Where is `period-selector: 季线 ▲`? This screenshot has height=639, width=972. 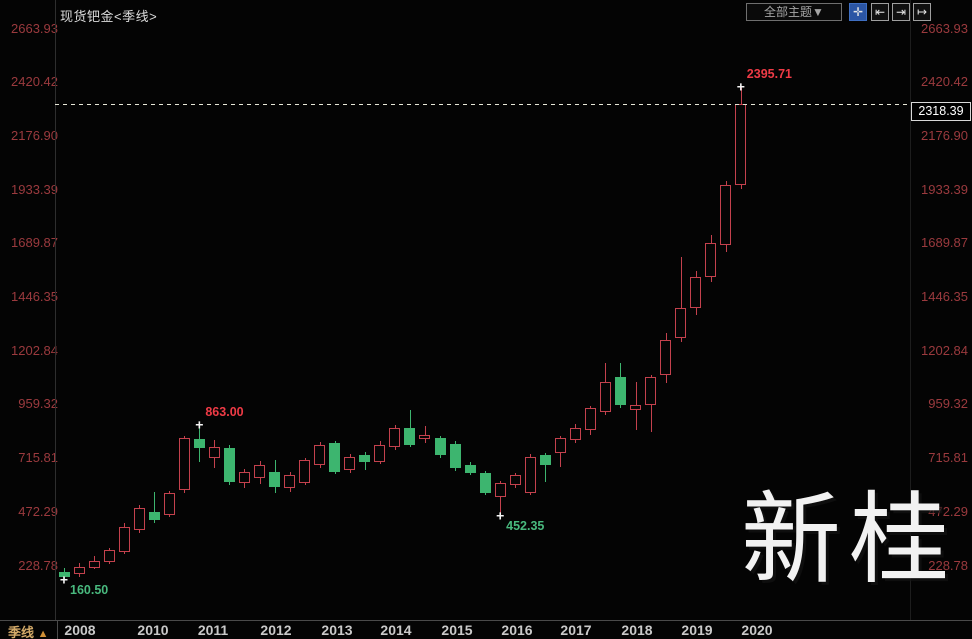 period-selector: 季线 ▲ is located at coordinates (28, 630).